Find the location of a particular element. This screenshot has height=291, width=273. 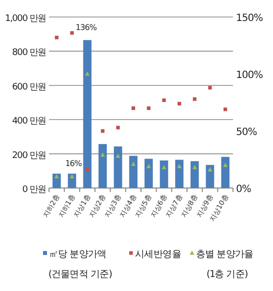

legend-label: ㎡당 분양가액 (건물면적 기준) is located at coordinates (80, 264).